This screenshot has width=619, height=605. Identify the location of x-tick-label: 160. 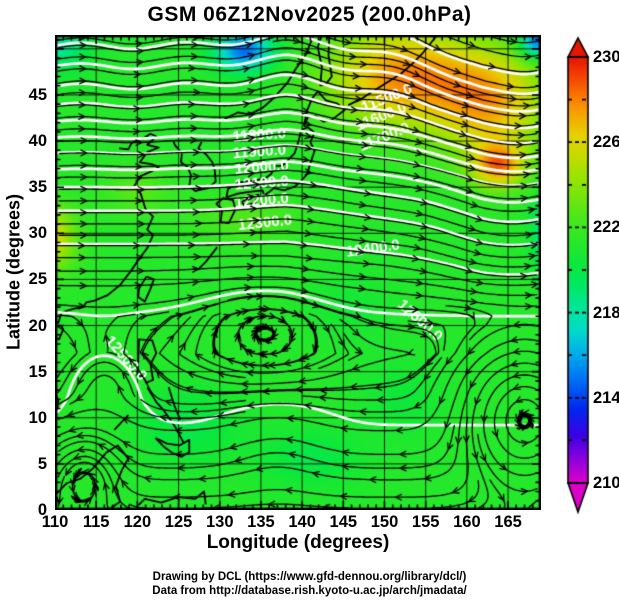
(467, 522).